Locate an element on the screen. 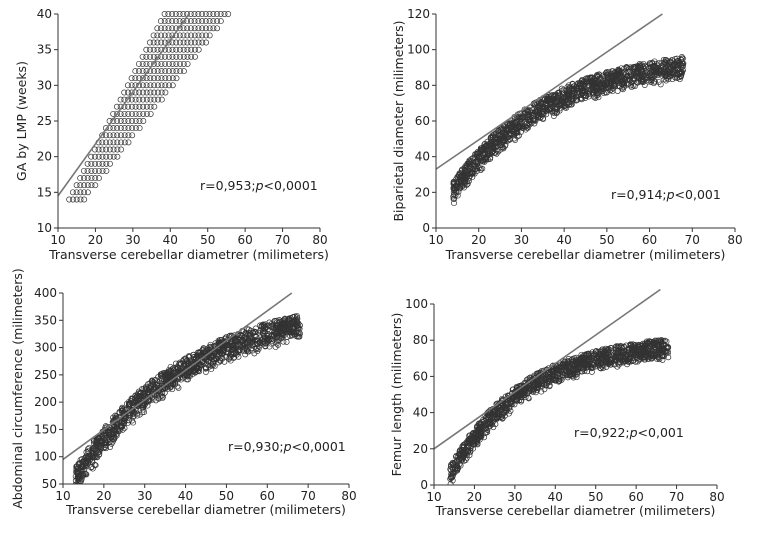  x-tick-label: 30 is located at coordinates (144, 496).